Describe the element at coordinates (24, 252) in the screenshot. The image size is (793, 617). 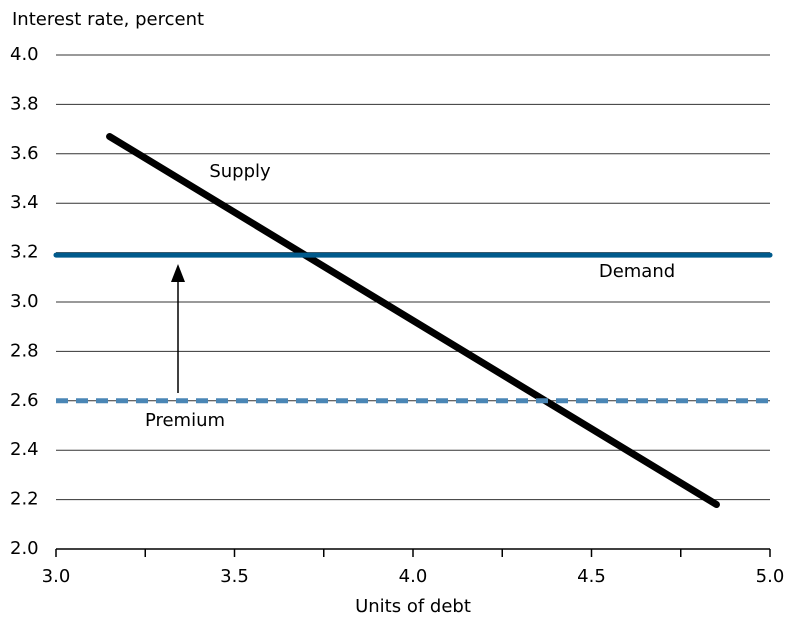
I see `y-tick-label: 3.2` at that location.